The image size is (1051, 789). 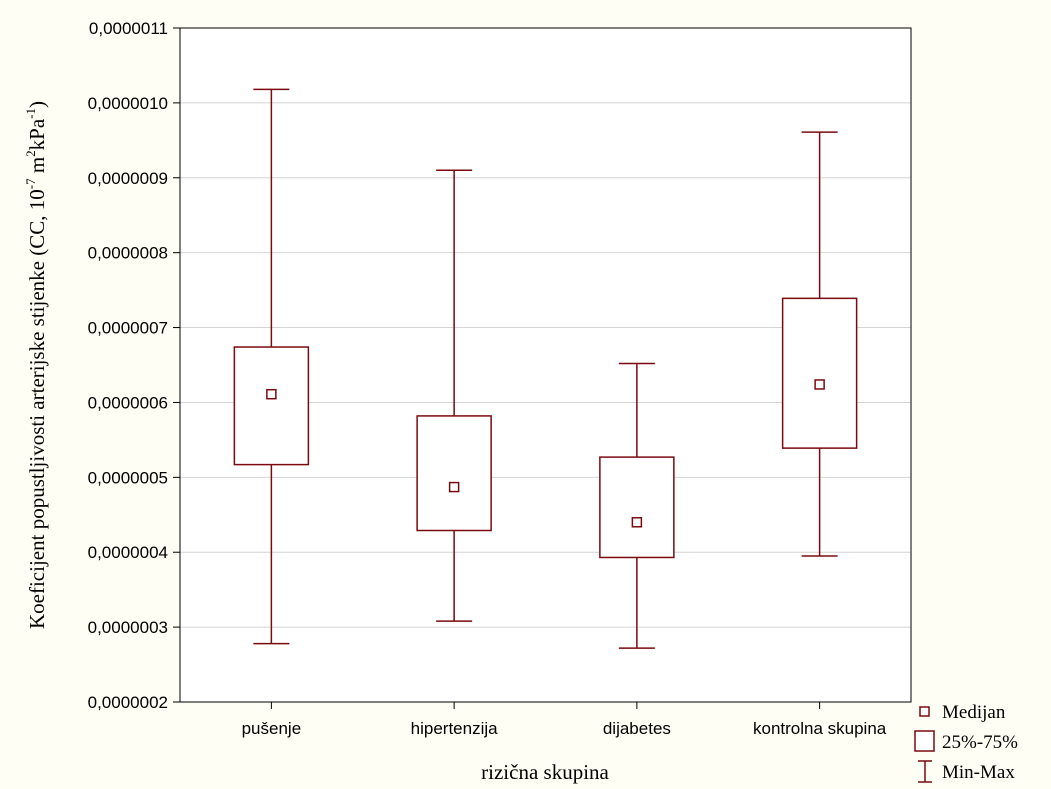 I want to click on y-tick-label: 0,0000002, so click(x=128, y=702).